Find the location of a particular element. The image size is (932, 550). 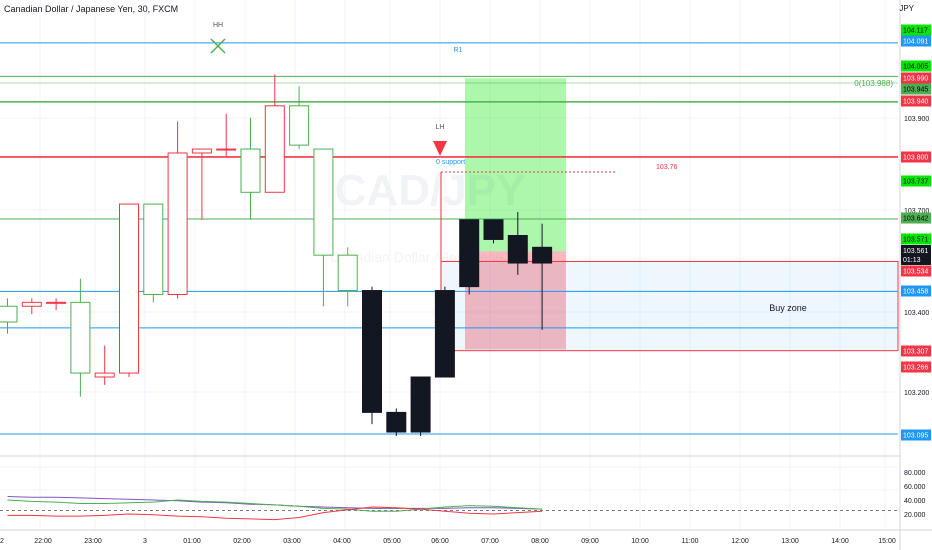

time-tick-2: 23:00 is located at coordinates (93, 541).